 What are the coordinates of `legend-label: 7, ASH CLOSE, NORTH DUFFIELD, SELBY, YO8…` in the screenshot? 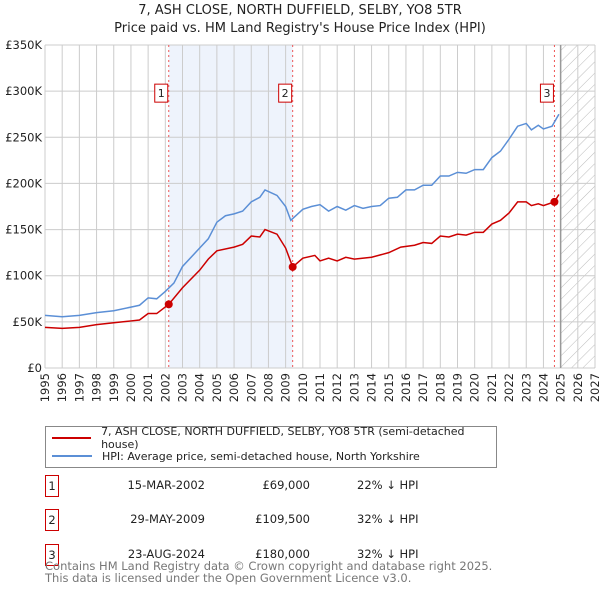 It's located at (283, 438).